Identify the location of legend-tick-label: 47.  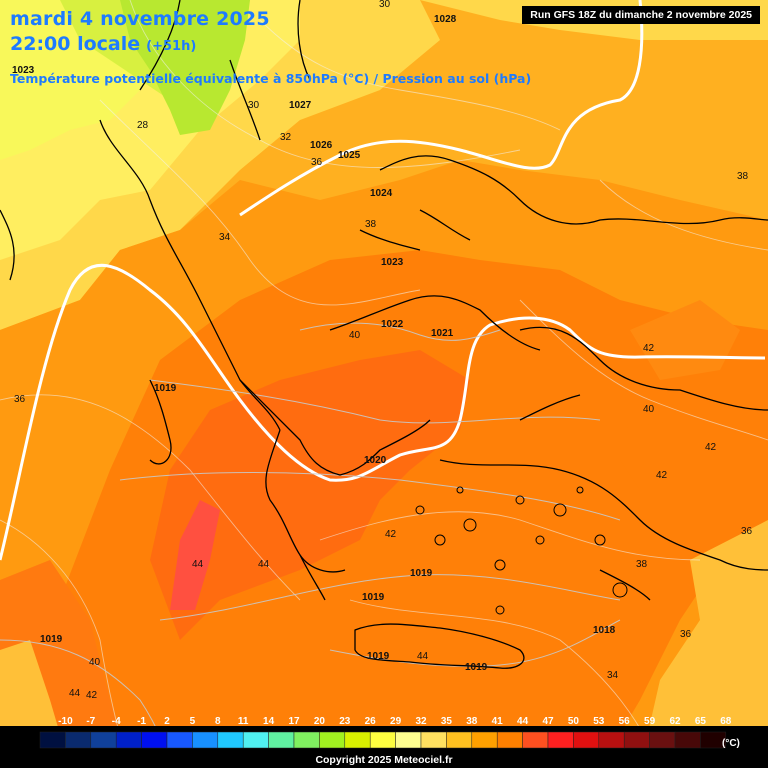
(548, 721).